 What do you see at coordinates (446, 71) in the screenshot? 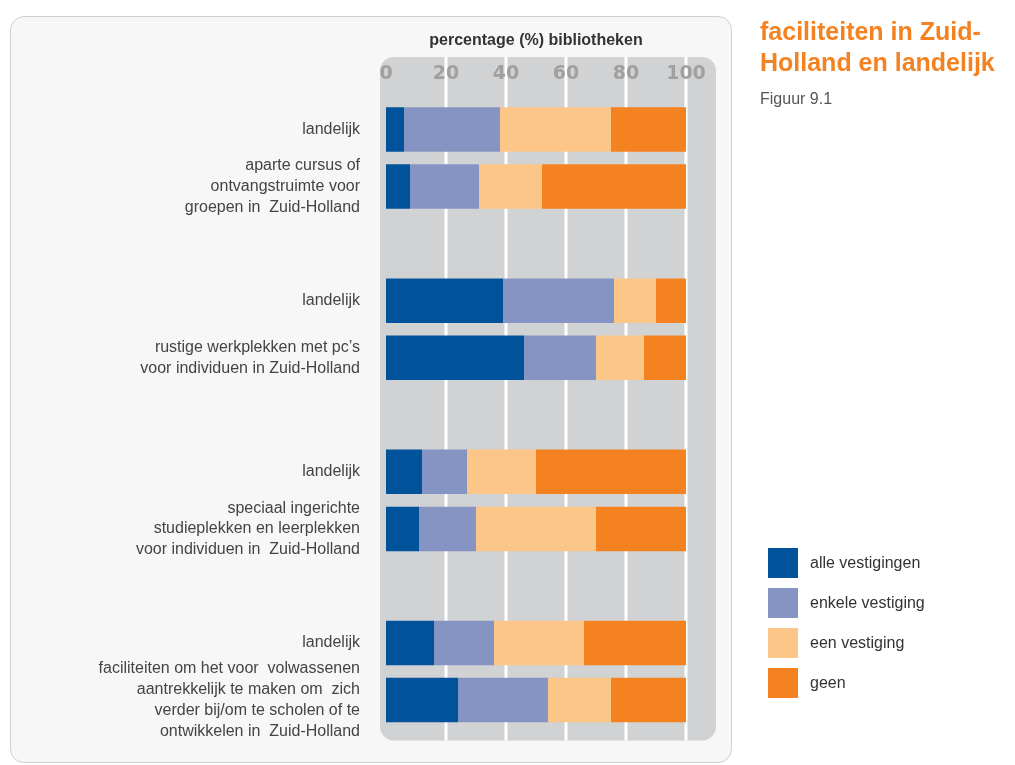
I see `x-tick-label: 20` at bounding box center [446, 71].